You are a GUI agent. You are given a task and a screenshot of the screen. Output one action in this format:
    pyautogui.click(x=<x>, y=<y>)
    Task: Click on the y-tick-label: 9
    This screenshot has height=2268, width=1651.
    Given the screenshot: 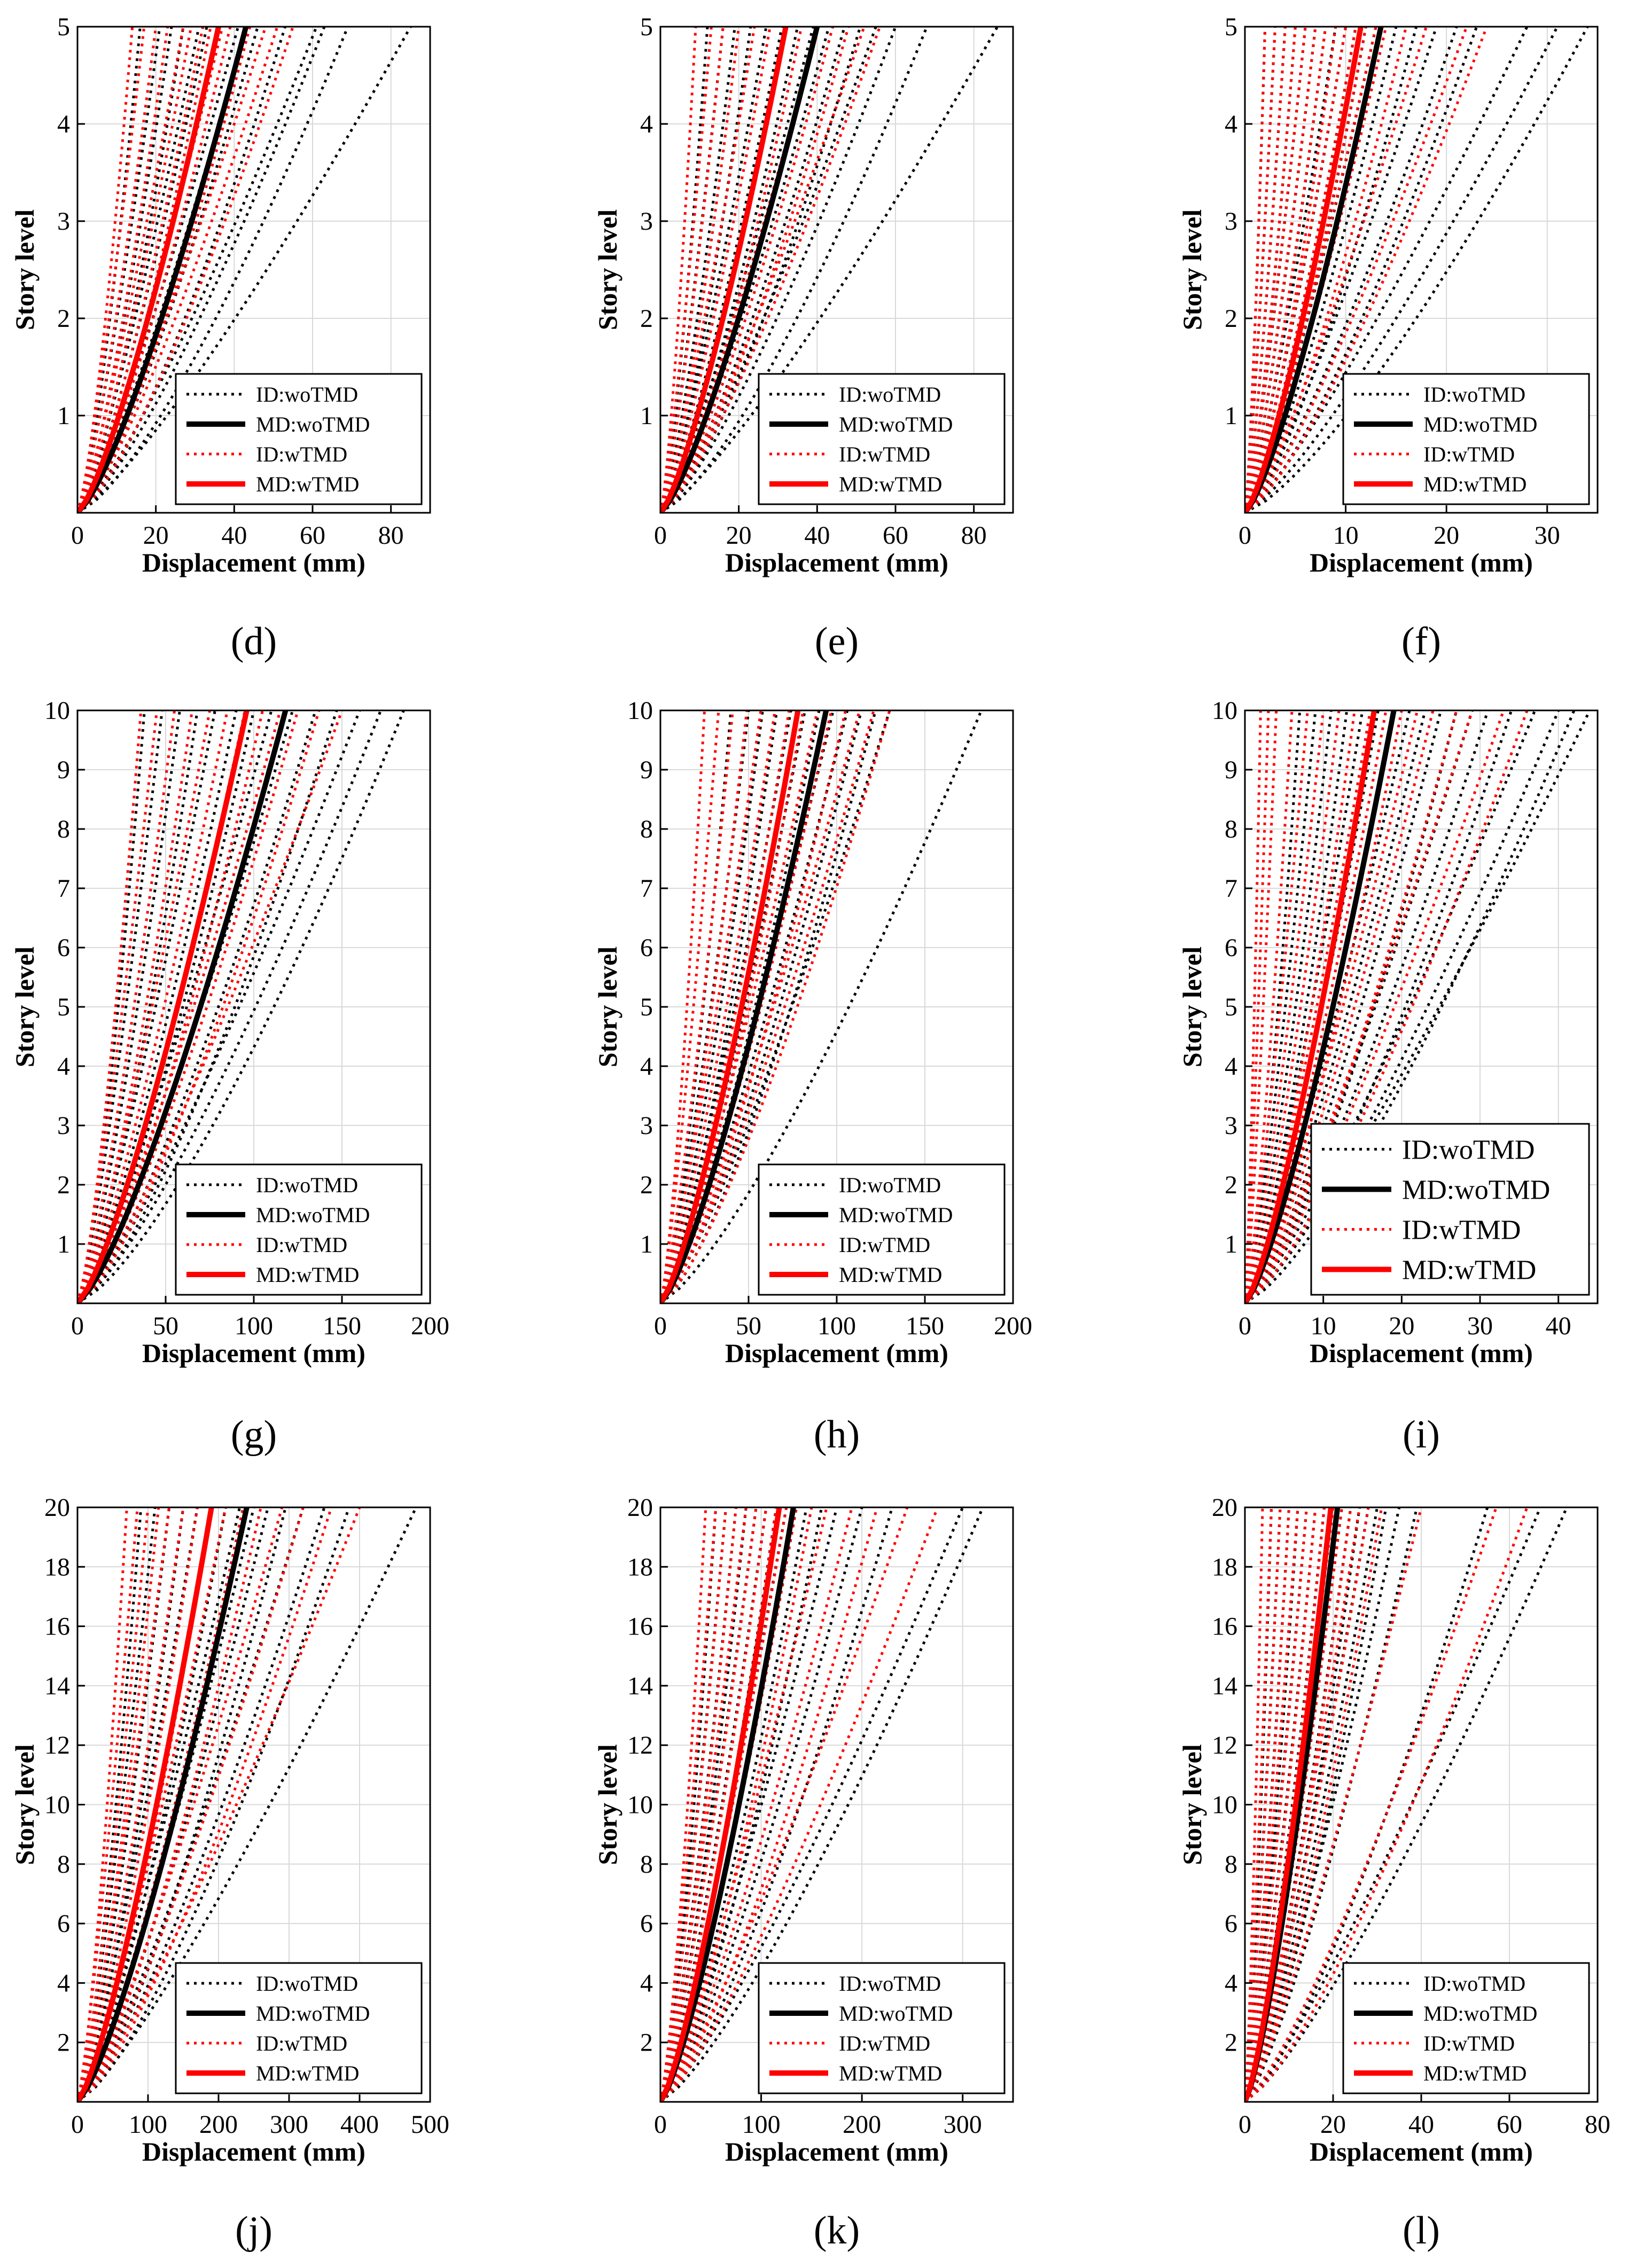 What is the action you would take?
    pyautogui.click(x=1231, y=770)
    